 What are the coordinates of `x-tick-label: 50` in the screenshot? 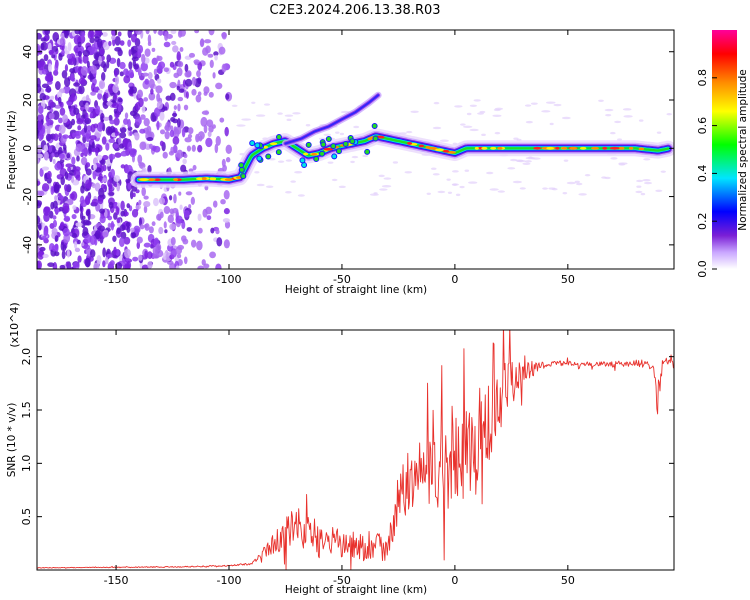 It's located at (568, 279).